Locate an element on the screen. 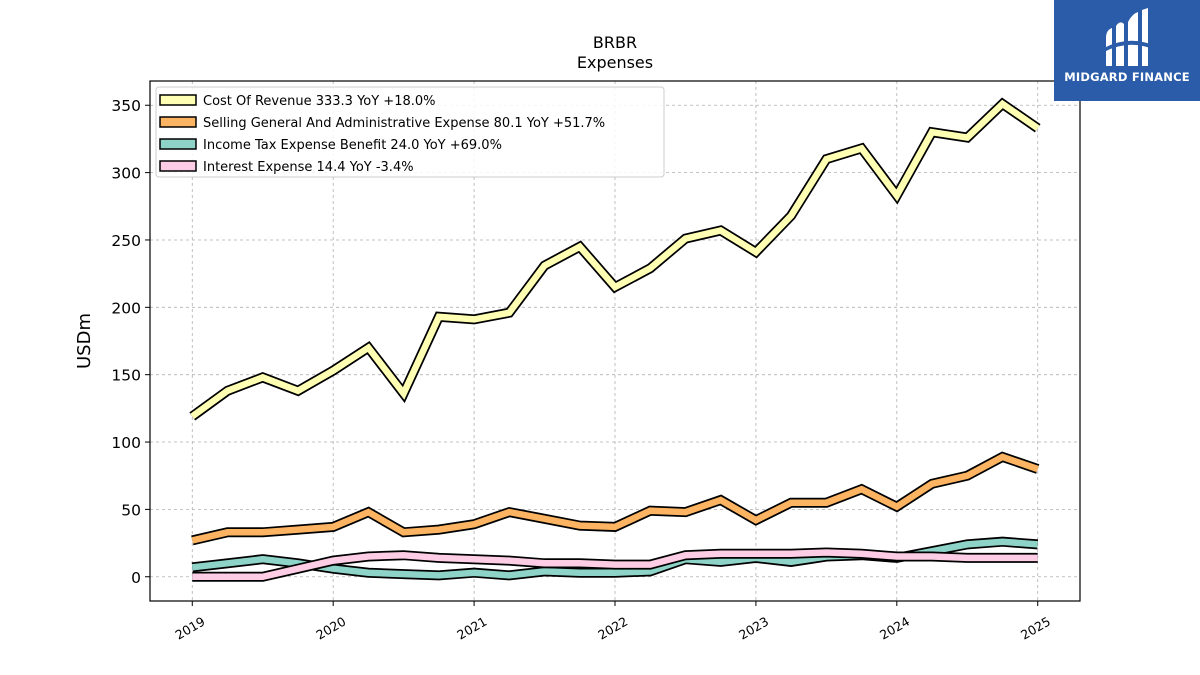  x-axis-ticks: 2019 2020 2021 2022 2023 2024 2025 is located at coordinates (612, 622).